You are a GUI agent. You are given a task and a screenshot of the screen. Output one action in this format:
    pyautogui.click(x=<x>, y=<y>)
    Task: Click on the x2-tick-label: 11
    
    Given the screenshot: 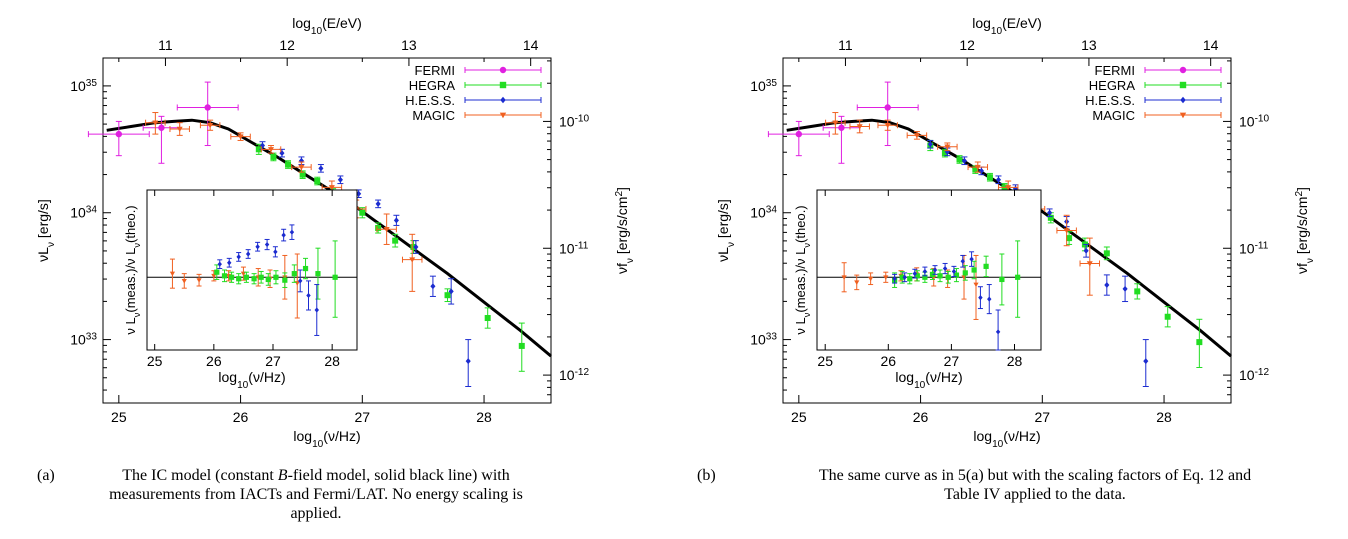 What is the action you would take?
    pyautogui.click(x=165, y=45)
    